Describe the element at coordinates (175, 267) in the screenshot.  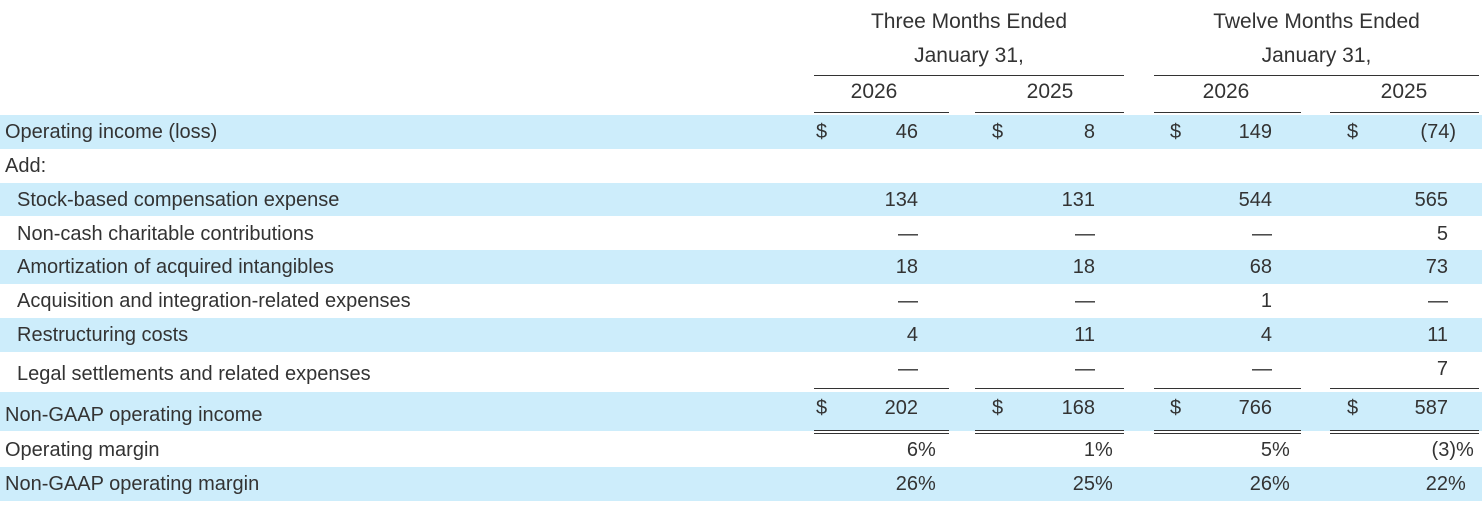
I see `row-label-amortization: Amortization of acquired intangibles` at that location.